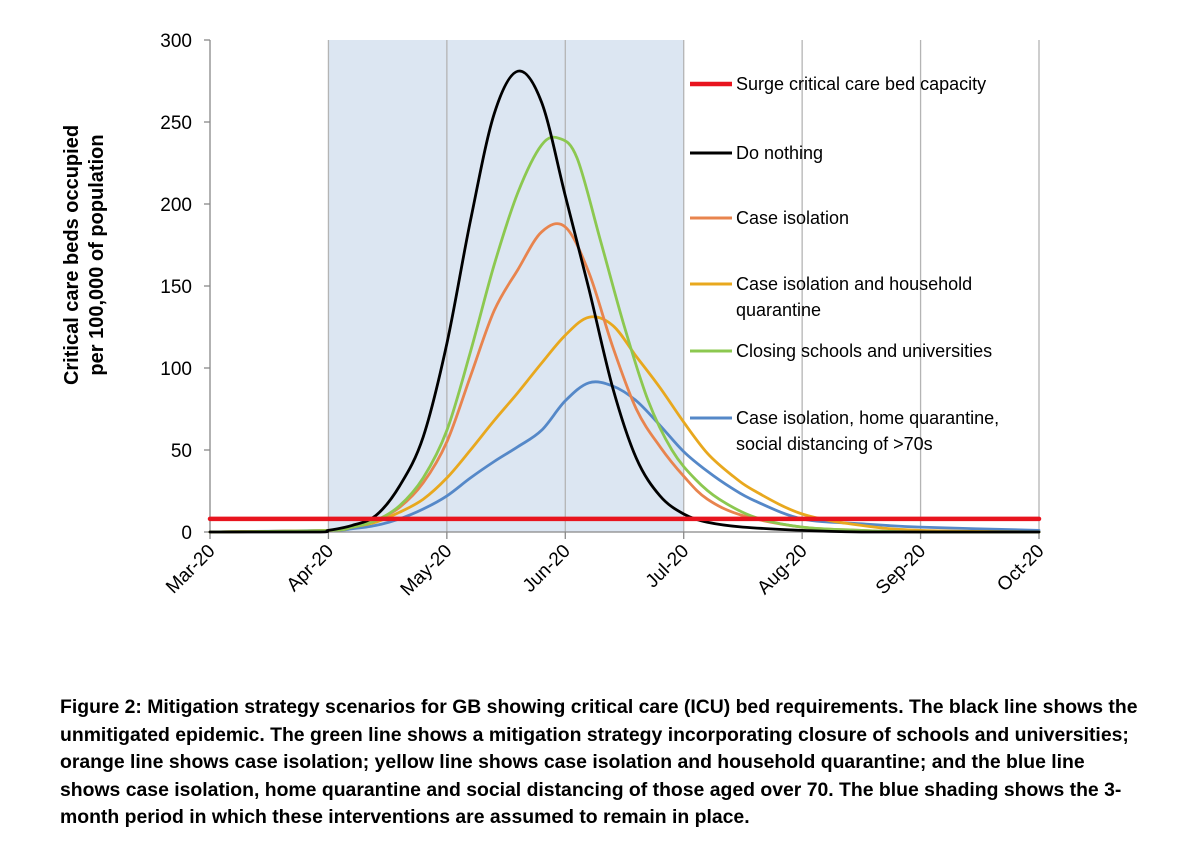 This screenshot has width=1200, height=856. What do you see at coordinates (176, 369) in the screenshot?
I see `y-tick-label: 100` at bounding box center [176, 369].